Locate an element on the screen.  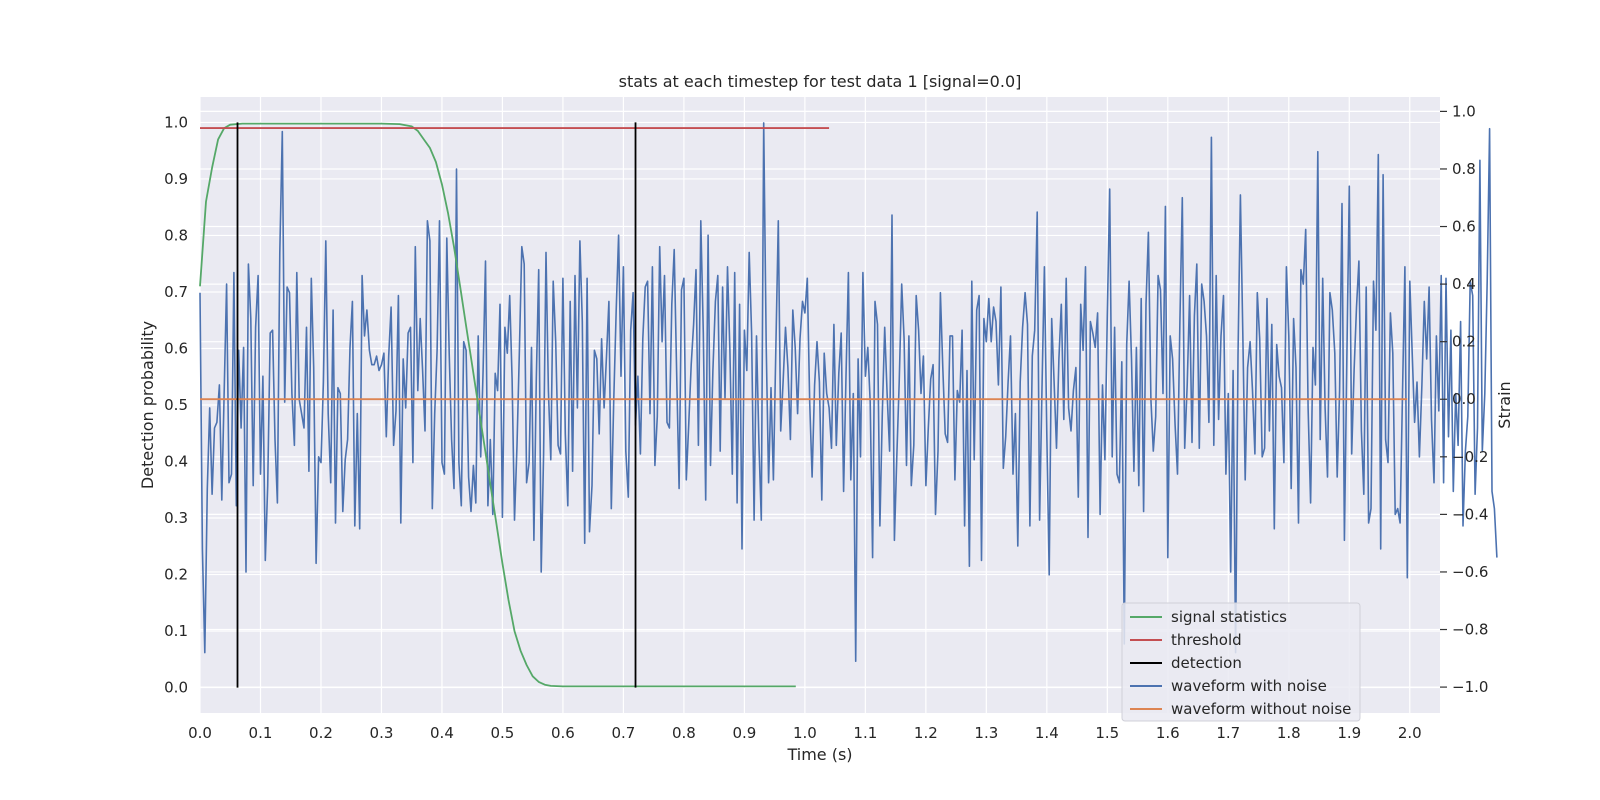
y2-tick-label: 0.0 is located at coordinates (1464, 399).